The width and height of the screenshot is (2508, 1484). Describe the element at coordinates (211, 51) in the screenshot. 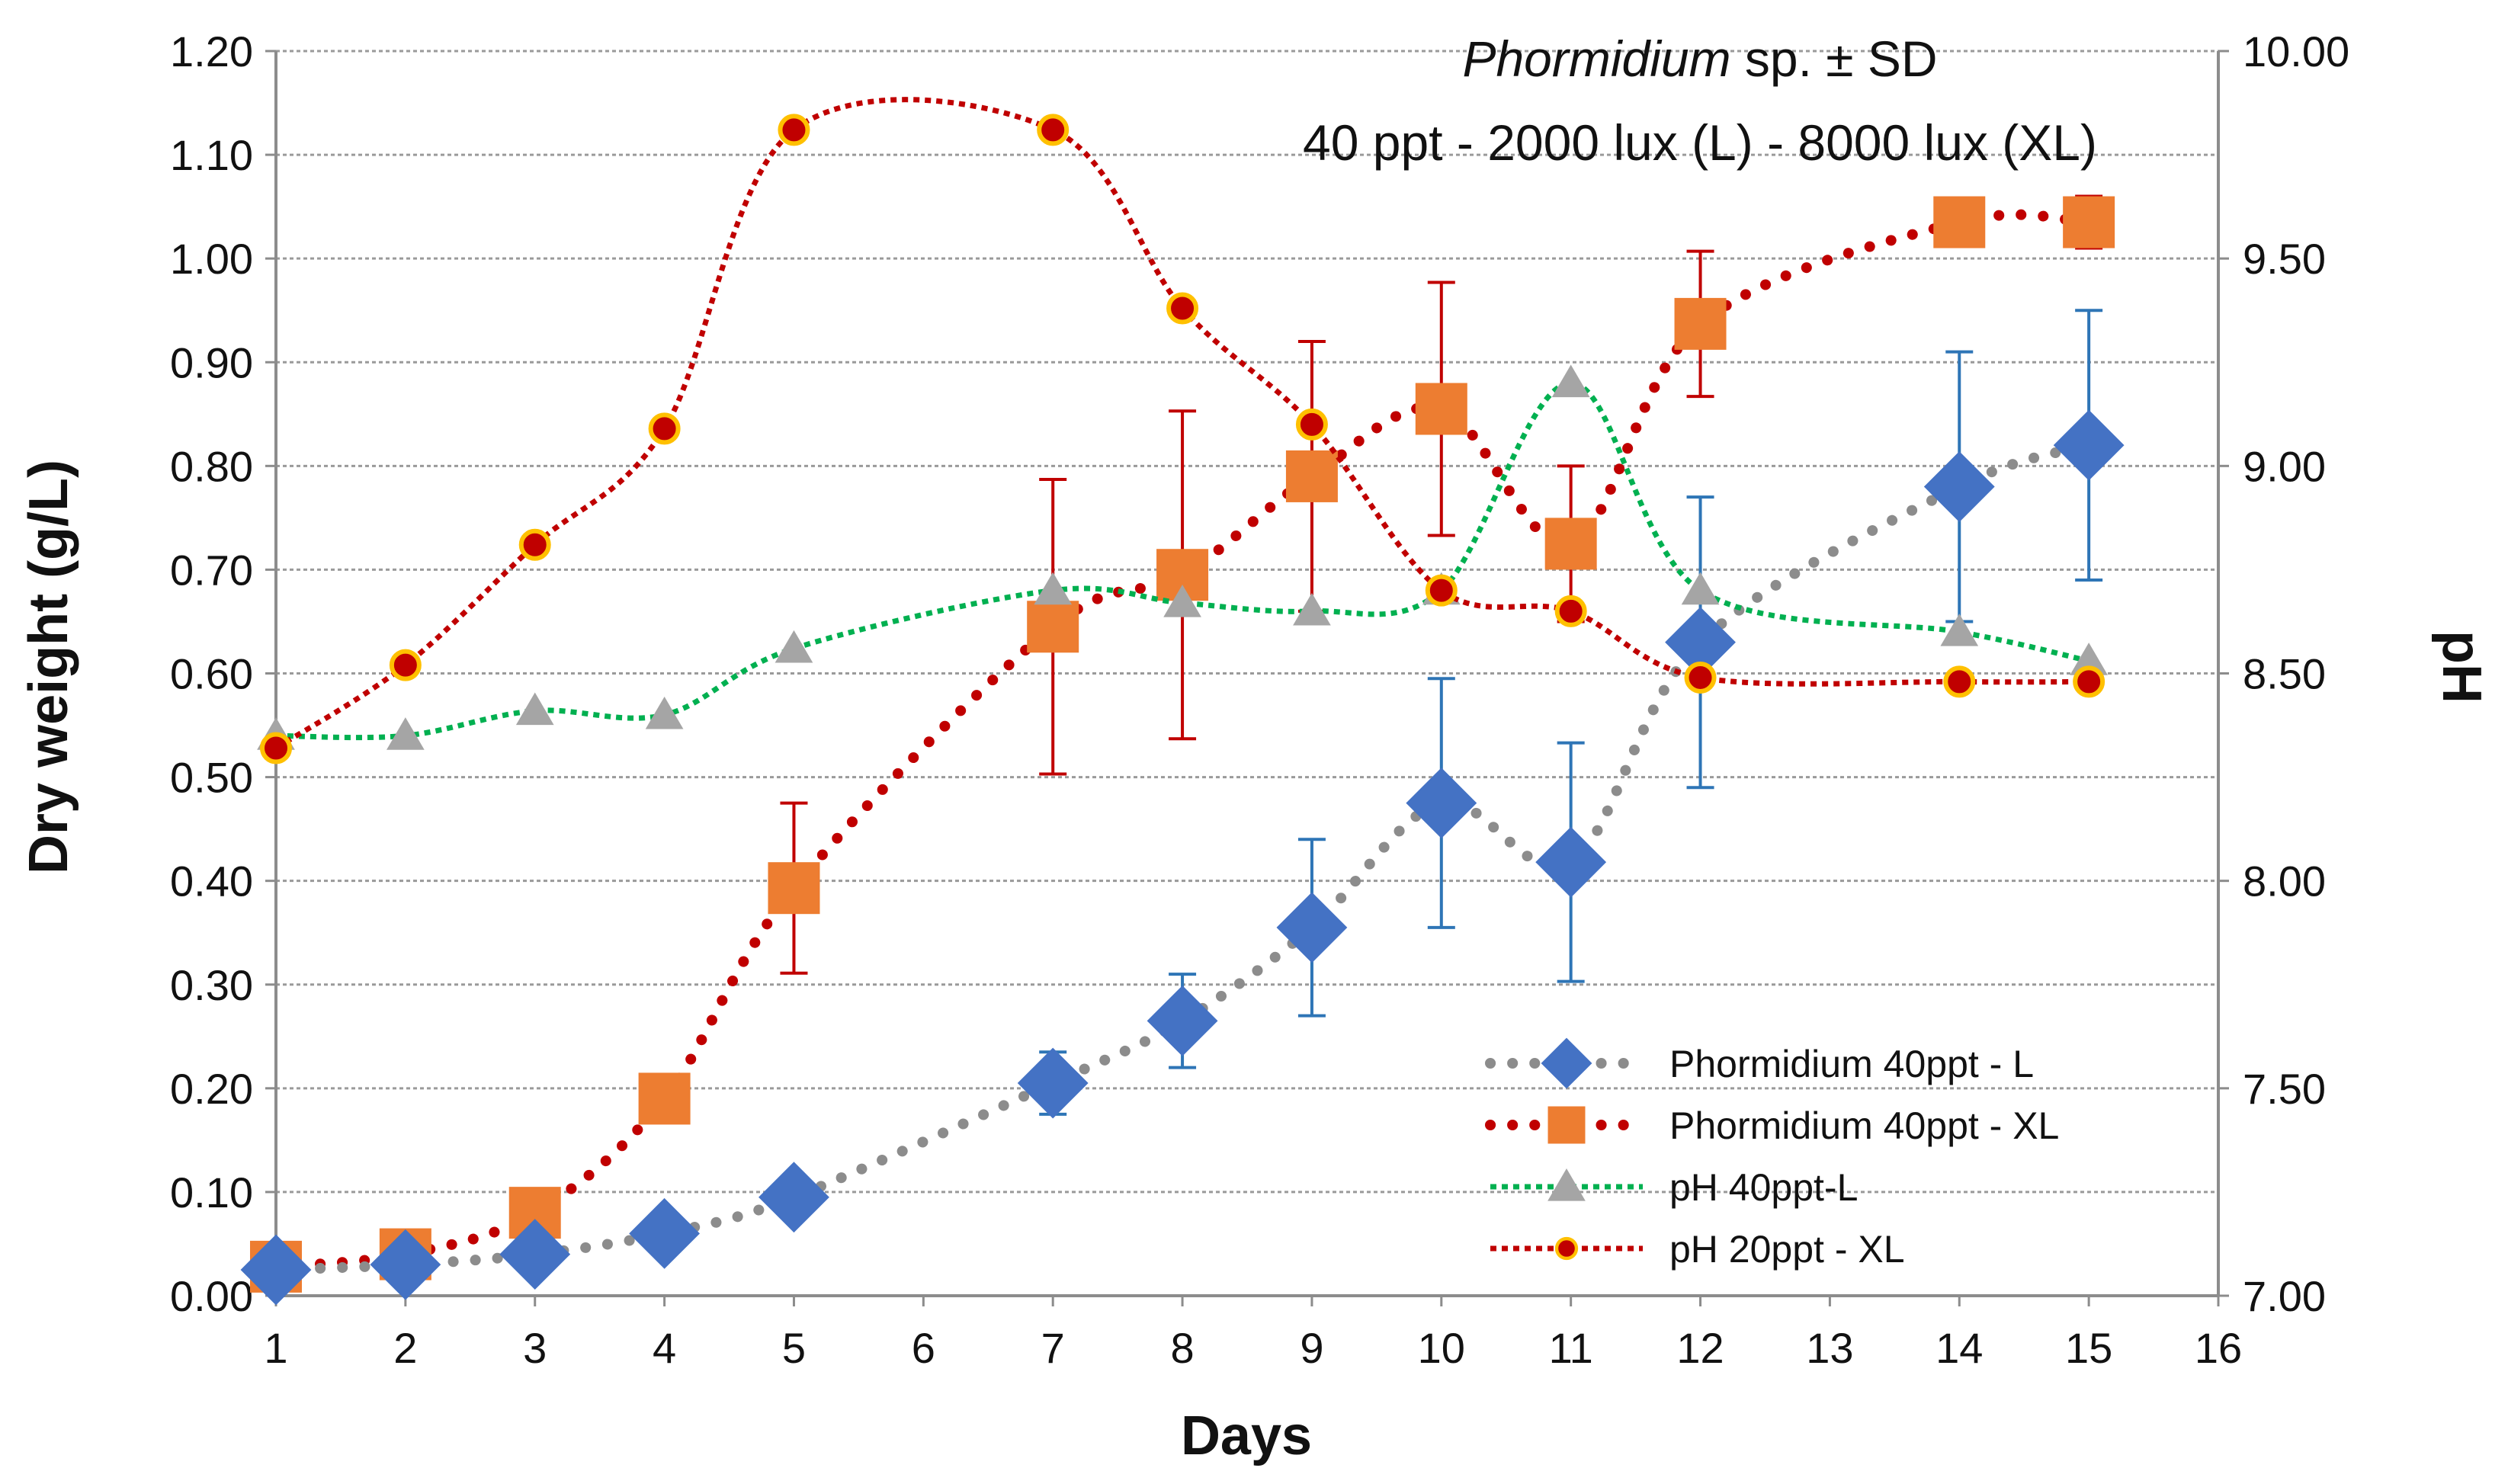

I see `y-tick-label: 1.20` at that location.